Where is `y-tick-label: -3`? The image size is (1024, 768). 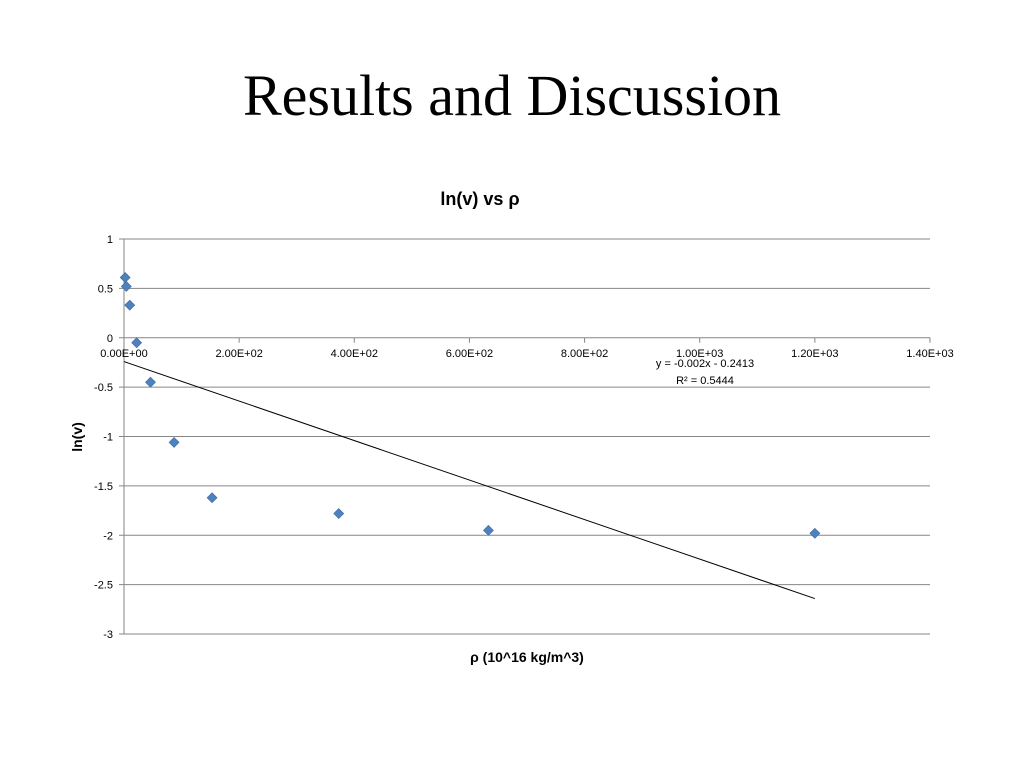 y-tick-label: -3 is located at coordinates (108, 635).